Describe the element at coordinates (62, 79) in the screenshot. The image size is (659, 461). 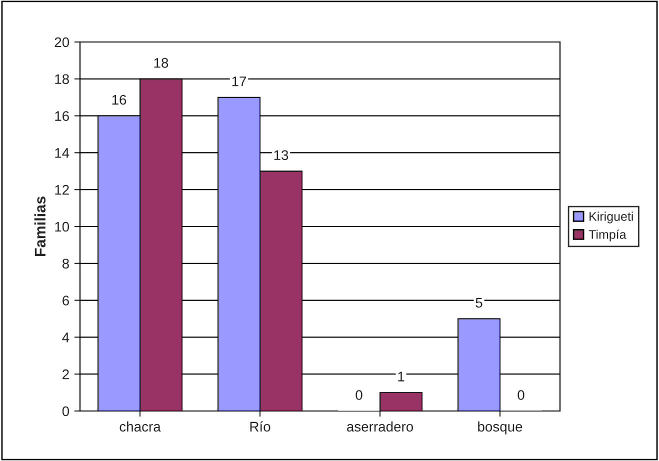
I see `y-tick-label: 18` at that location.